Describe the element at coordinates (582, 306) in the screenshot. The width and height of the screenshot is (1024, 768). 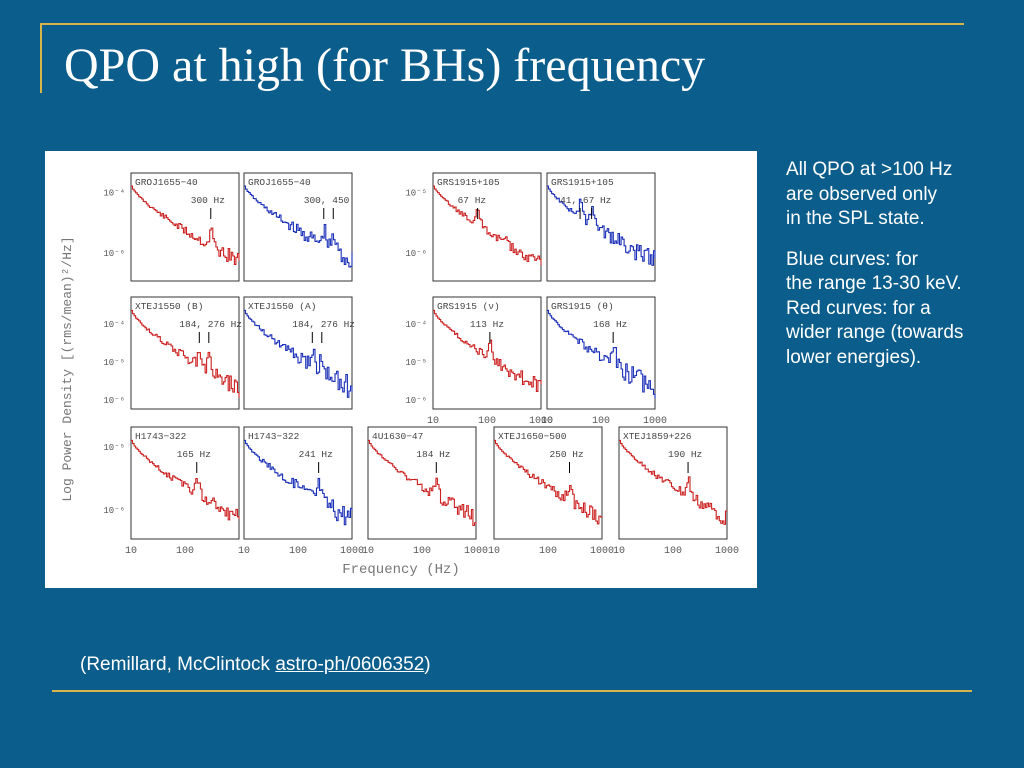
I see `panel-name: GRS1915 (θ)` at that location.